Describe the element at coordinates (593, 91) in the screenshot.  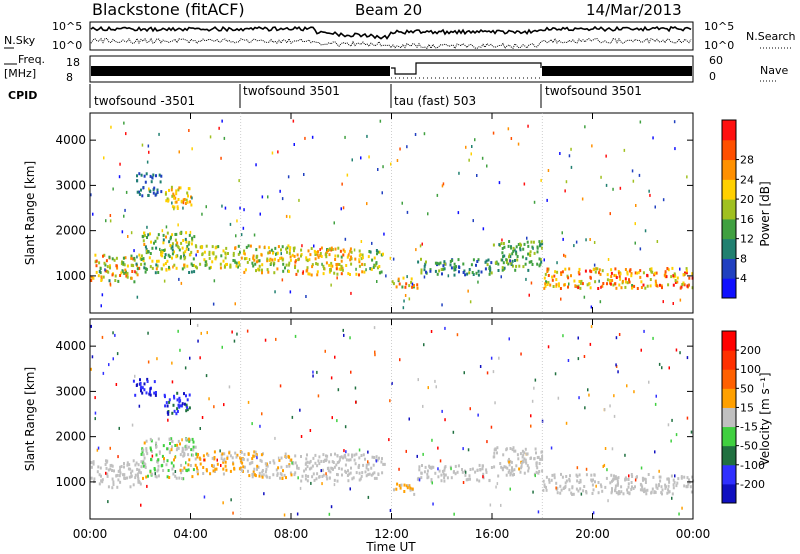
I see `cpid-segment-4: twofsound 3501` at that location.